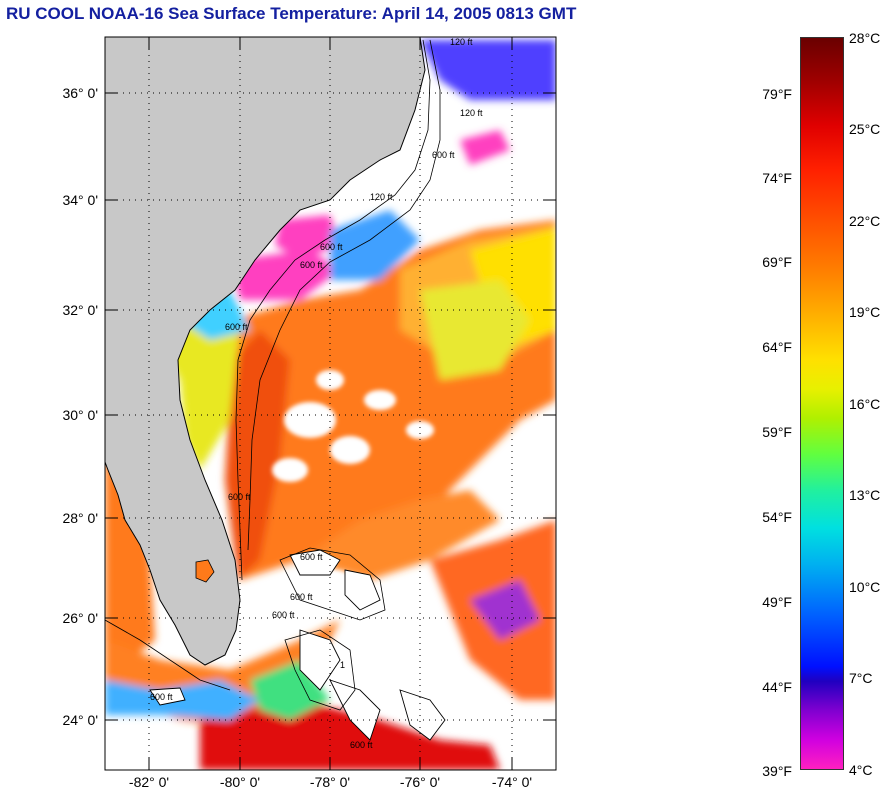 The image size is (889, 793). I want to click on lat-label: 24° 0', so click(80, 720).